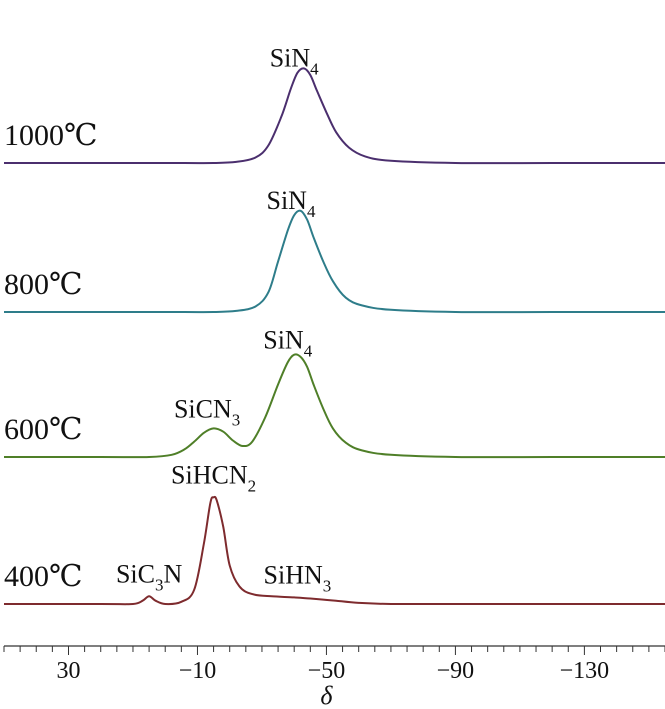 The height and width of the screenshot is (709, 665). I want to click on x-tick-label: −130, so click(585, 671).